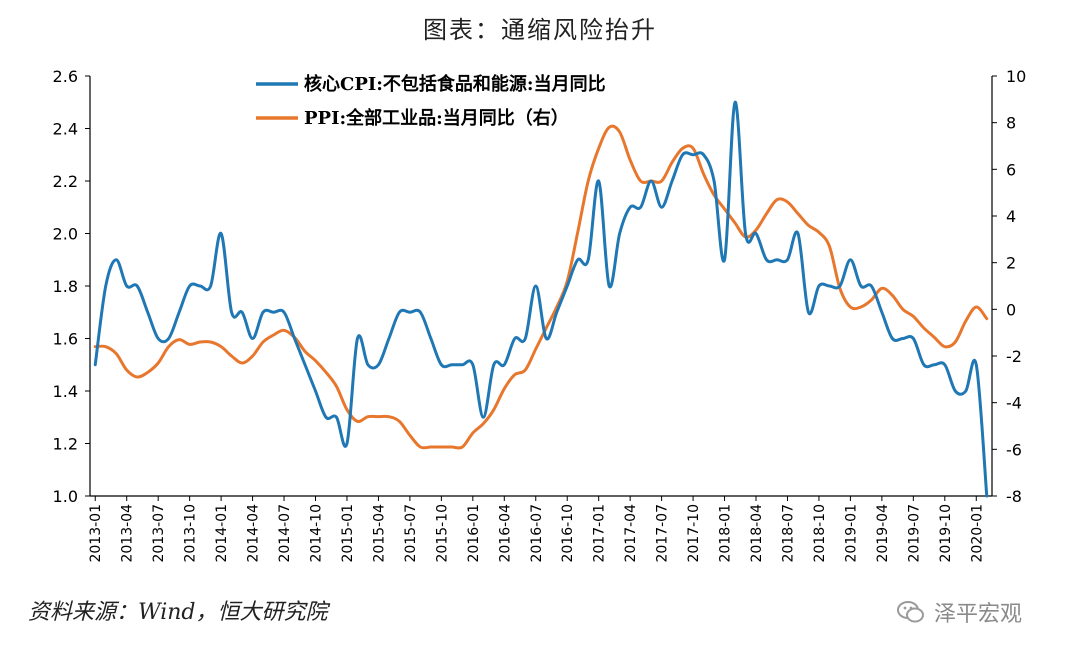 This screenshot has height=654, width=1080. I want to click on source-note: 资料来源：Wind，恒大研究院, so click(178, 612).